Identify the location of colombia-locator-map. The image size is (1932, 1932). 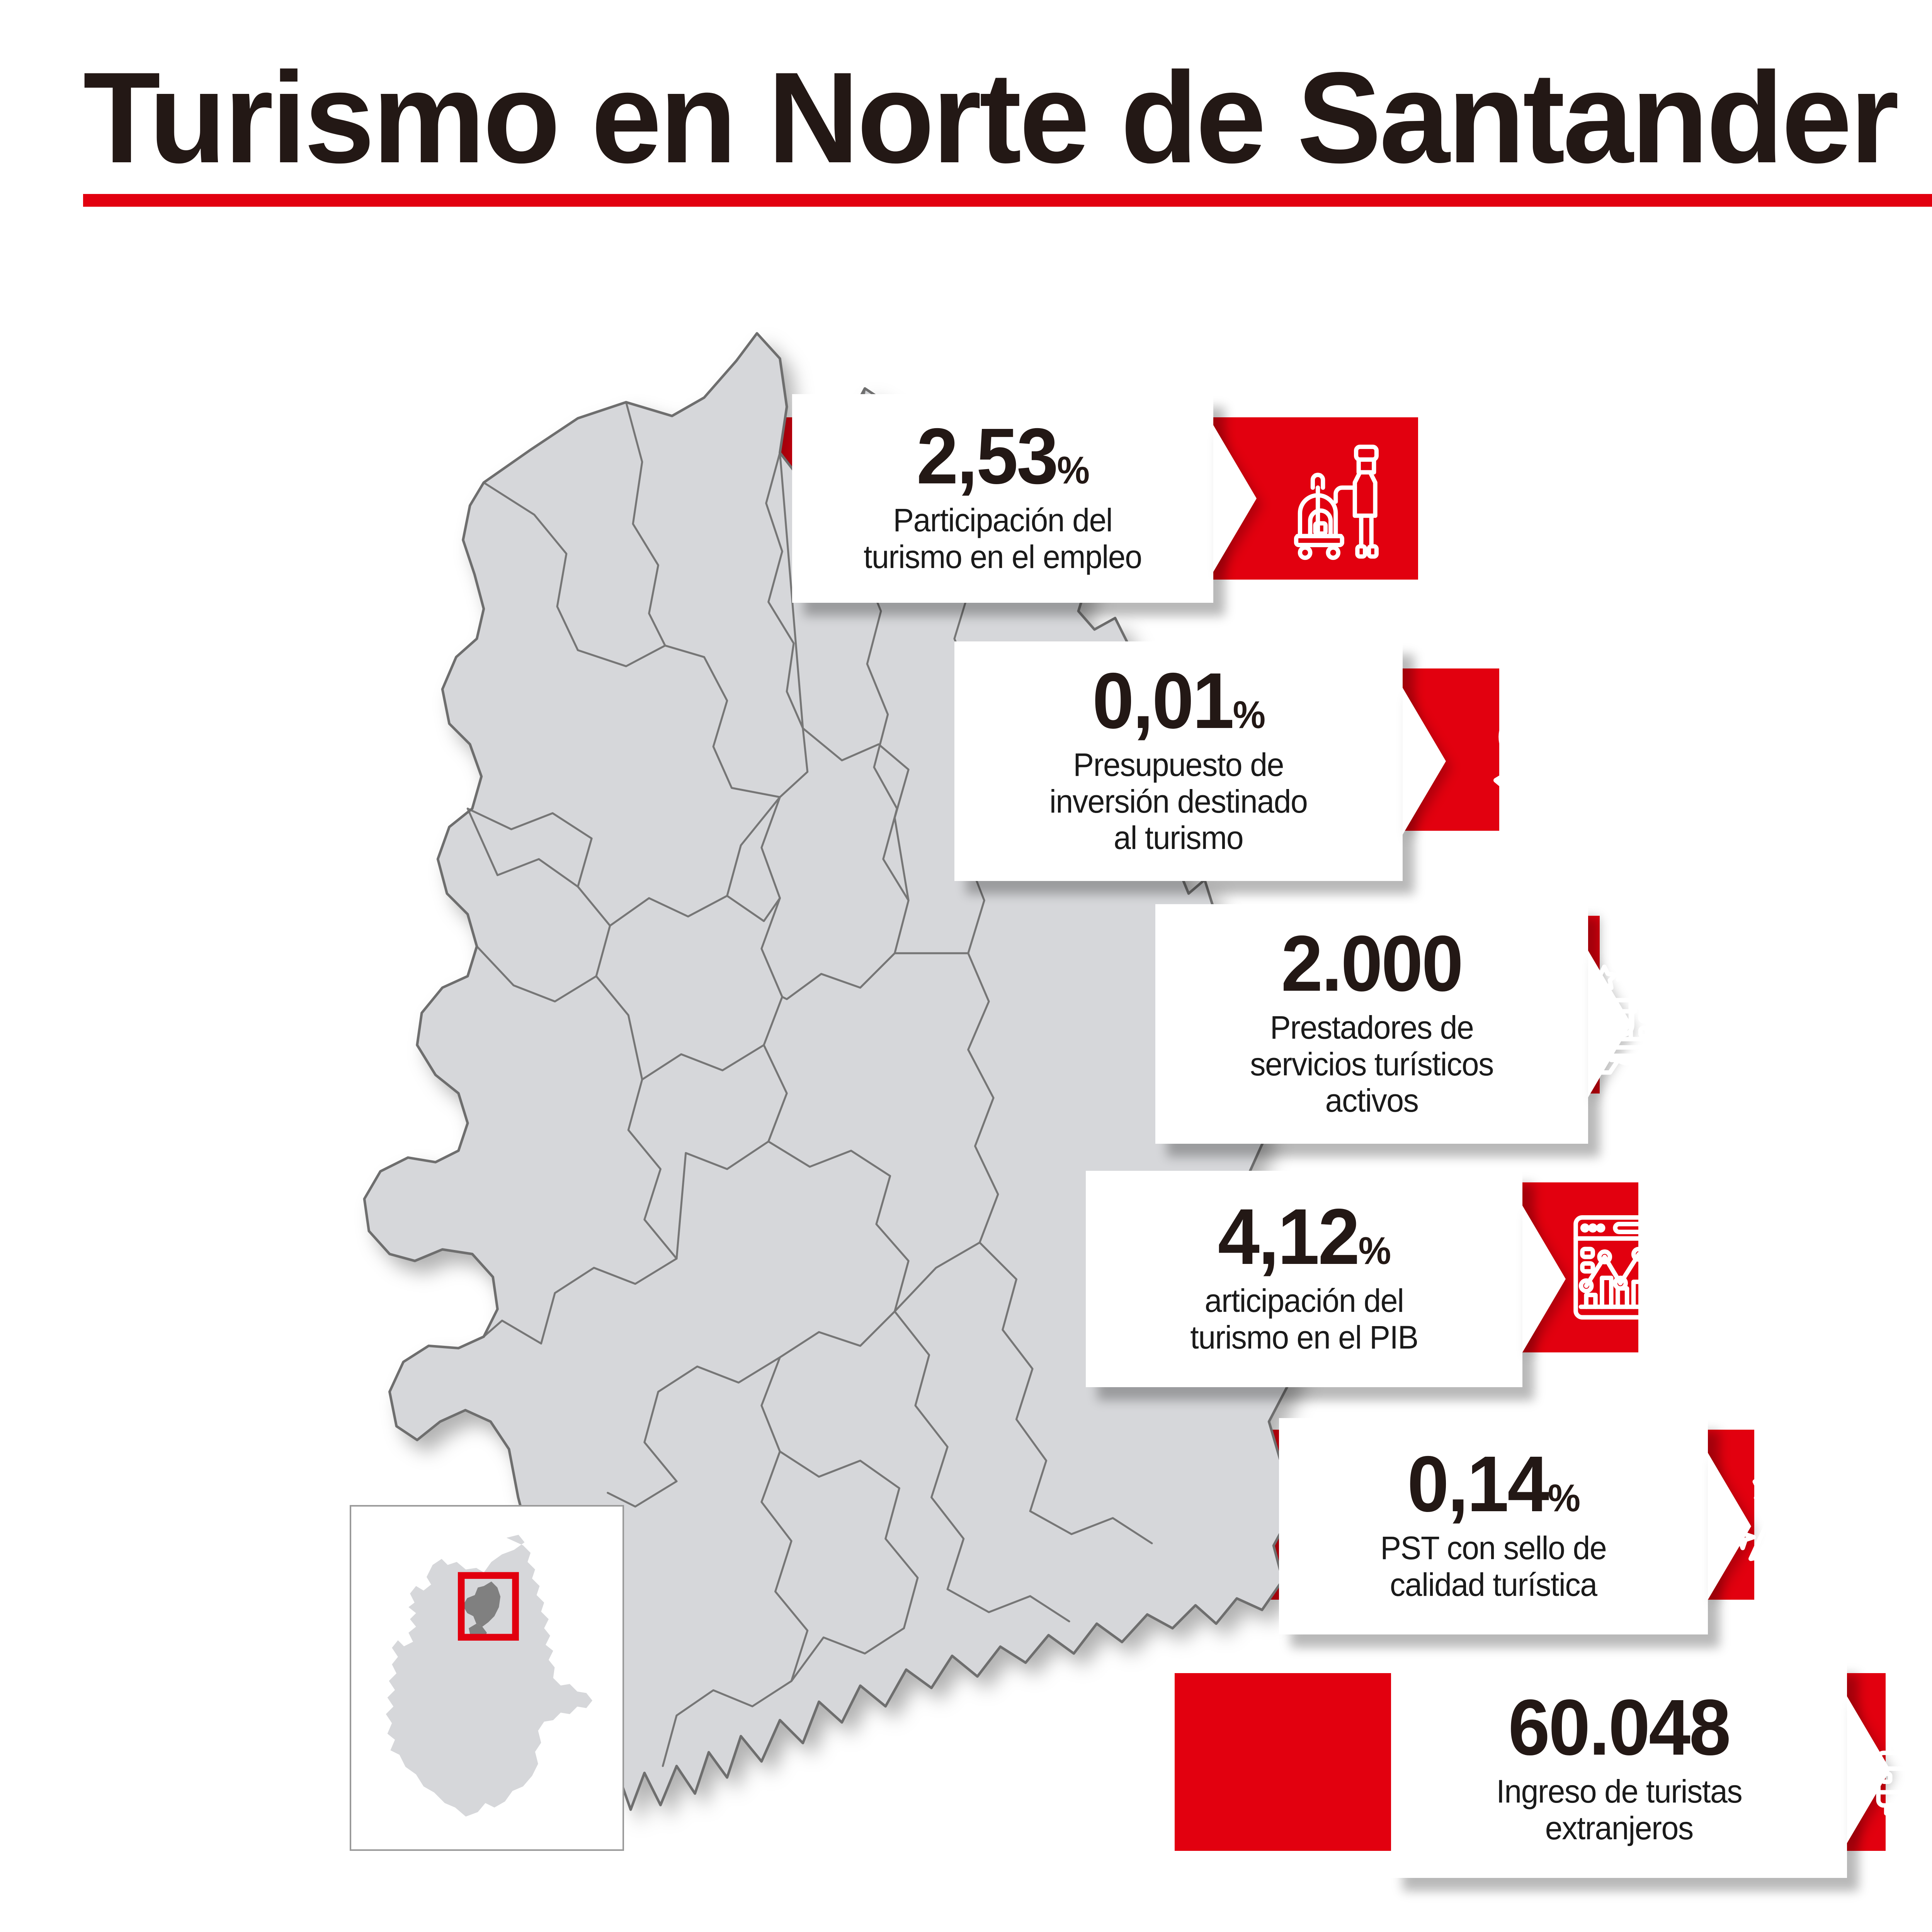
(487, 1678).